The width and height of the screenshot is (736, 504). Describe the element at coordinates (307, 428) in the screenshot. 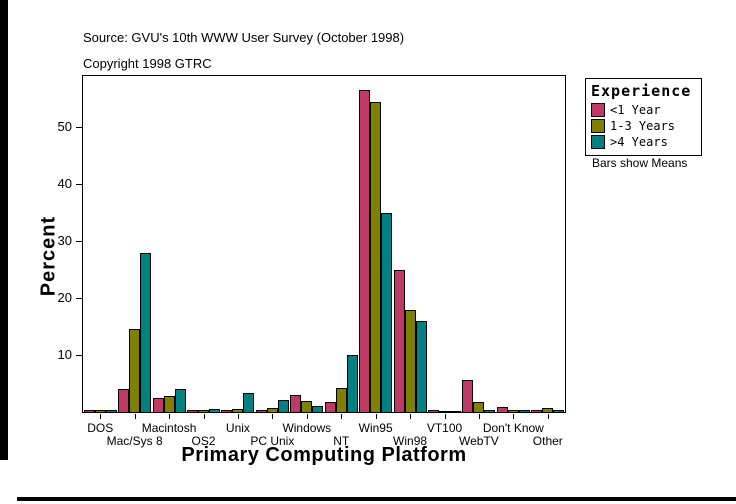

I see `x-category-label-windows: Windows` at that location.